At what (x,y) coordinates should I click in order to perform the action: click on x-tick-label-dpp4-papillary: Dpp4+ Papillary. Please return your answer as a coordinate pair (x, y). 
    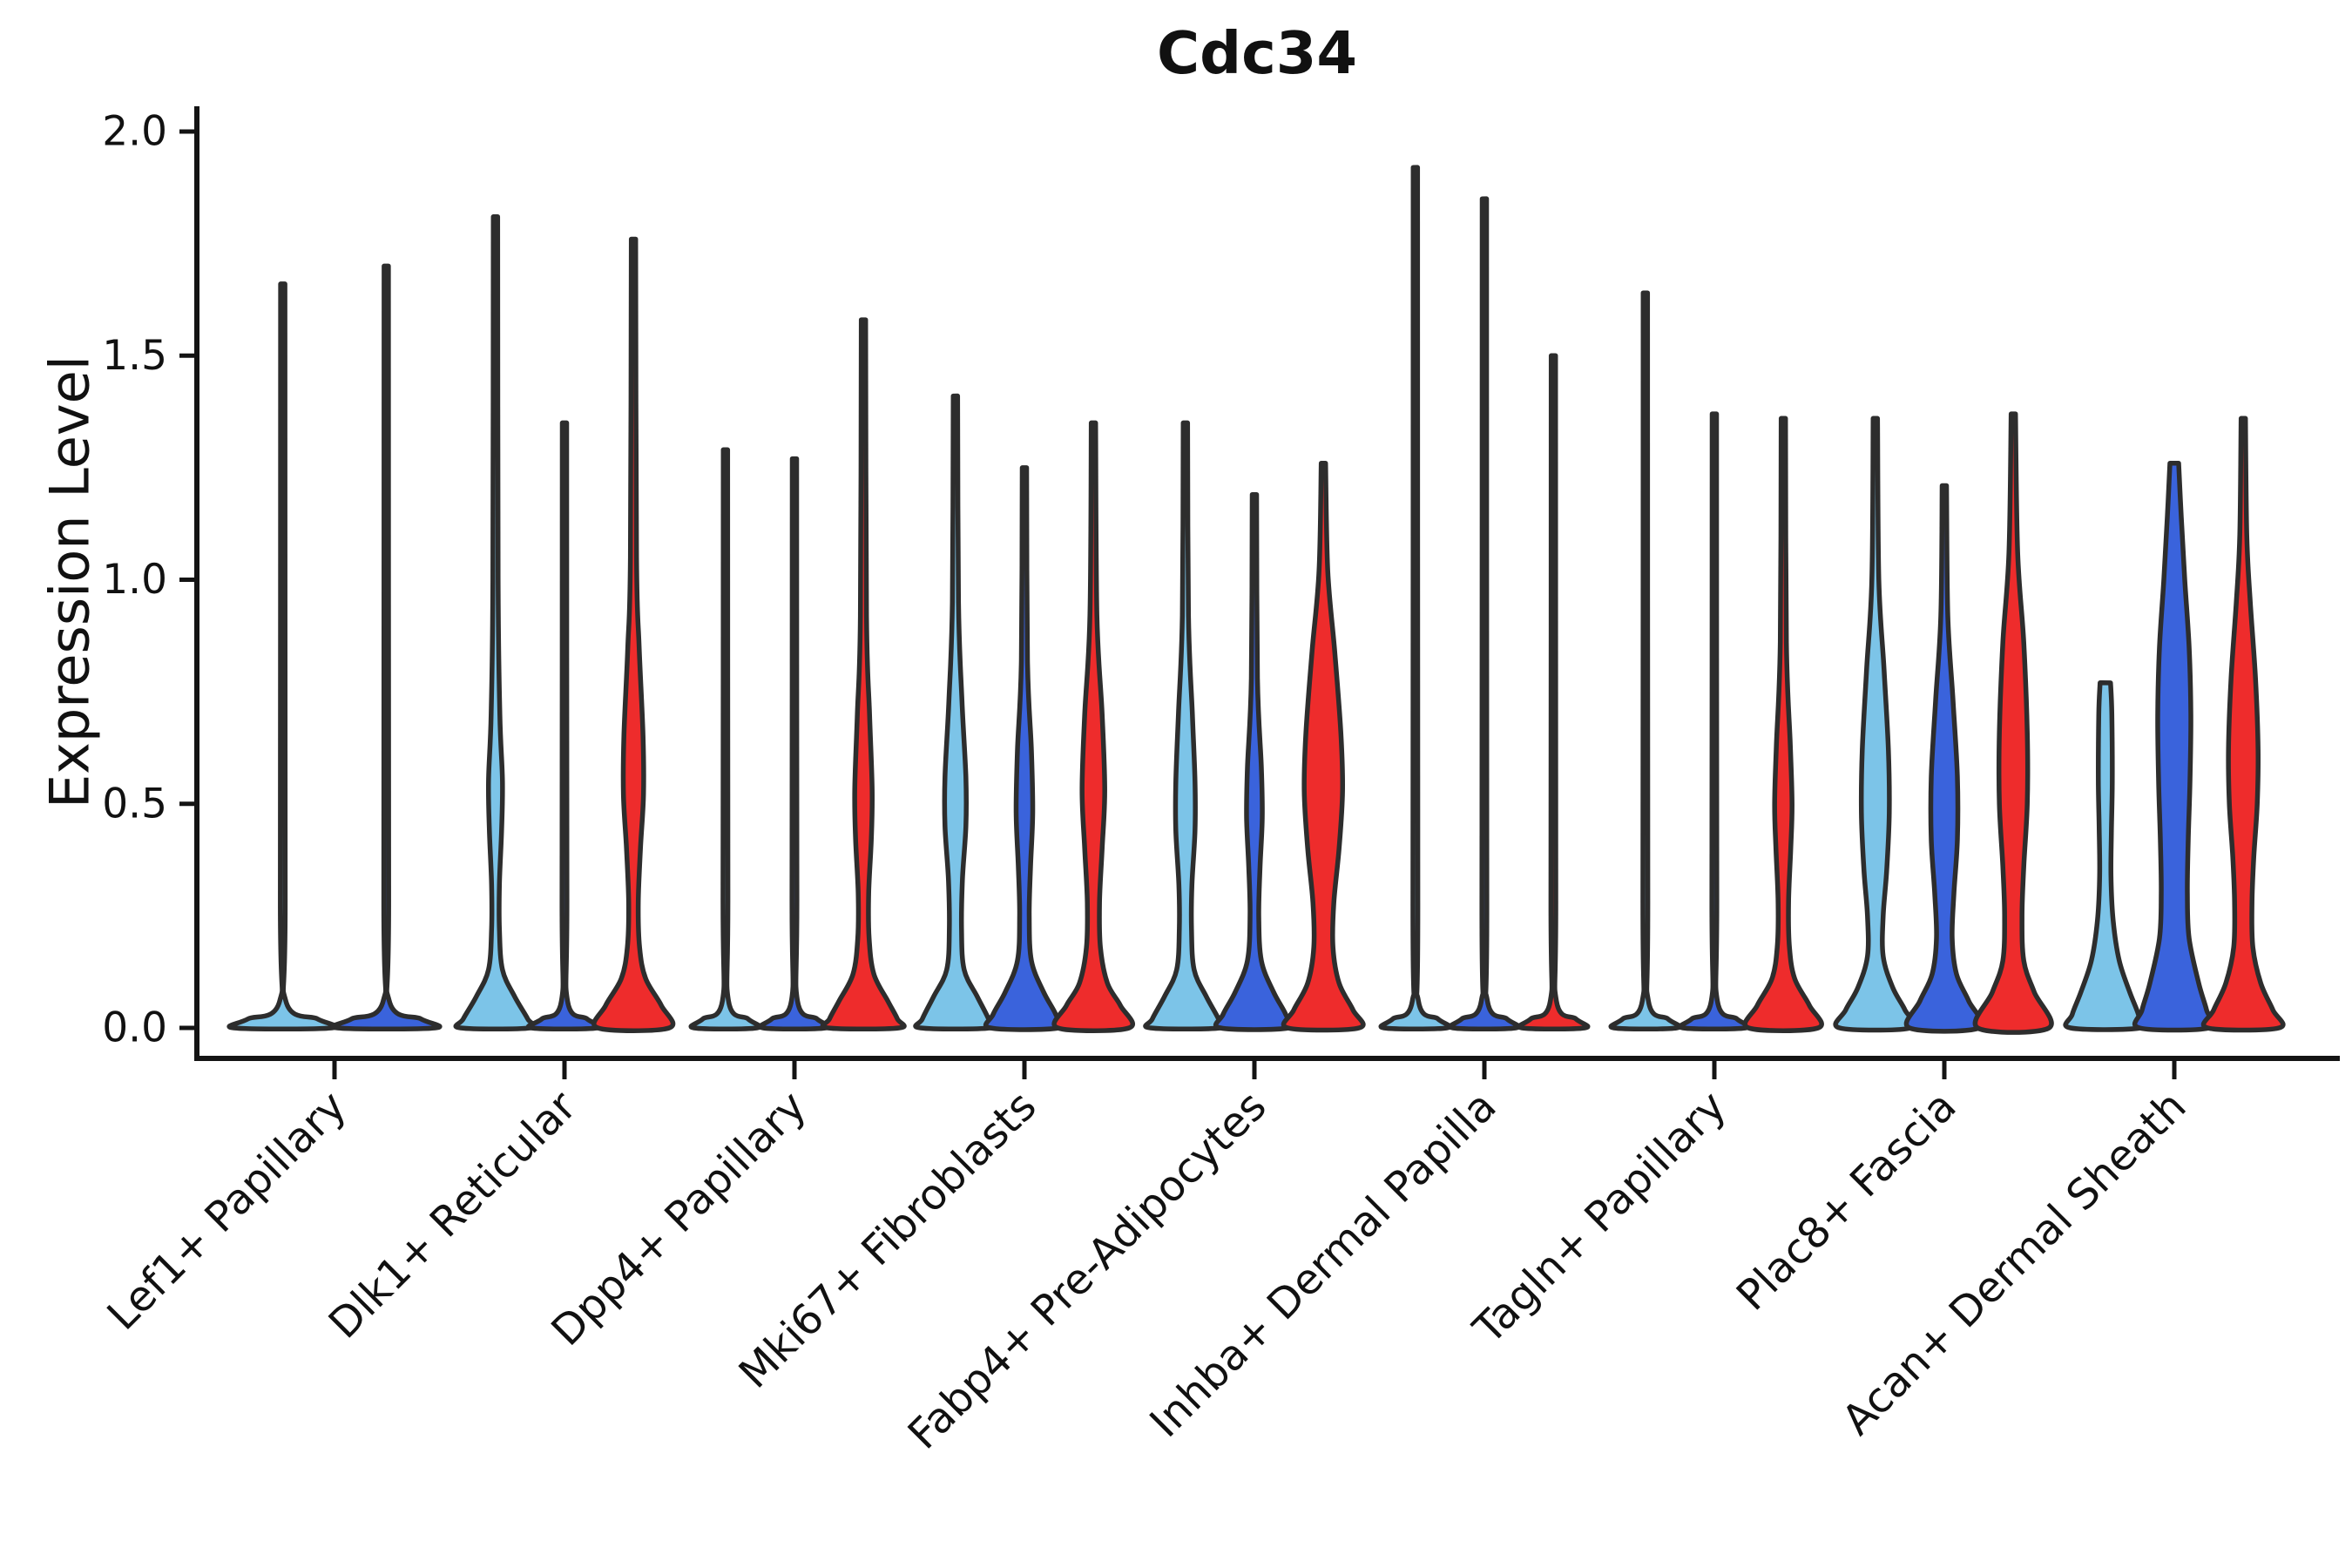
    Looking at the image, I should click on (678, 1218).